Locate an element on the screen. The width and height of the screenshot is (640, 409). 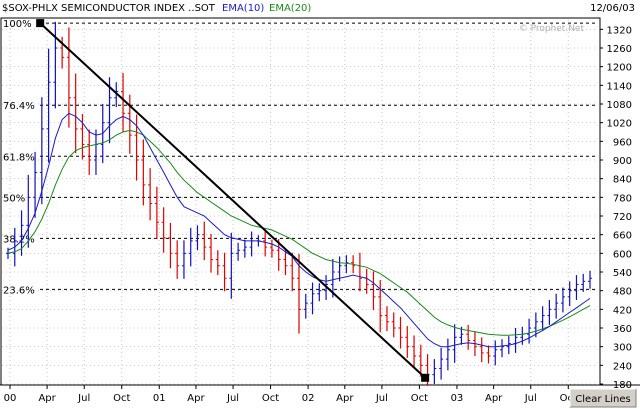
y-tick-label: 1260 is located at coordinates (619, 49).